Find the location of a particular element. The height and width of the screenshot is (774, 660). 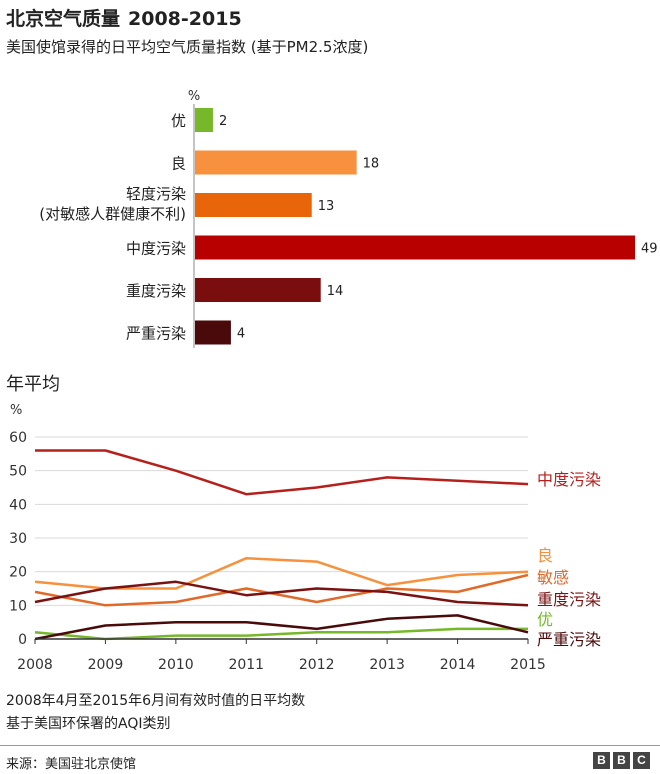

bar-value-label: 13 is located at coordinates (326, 206).